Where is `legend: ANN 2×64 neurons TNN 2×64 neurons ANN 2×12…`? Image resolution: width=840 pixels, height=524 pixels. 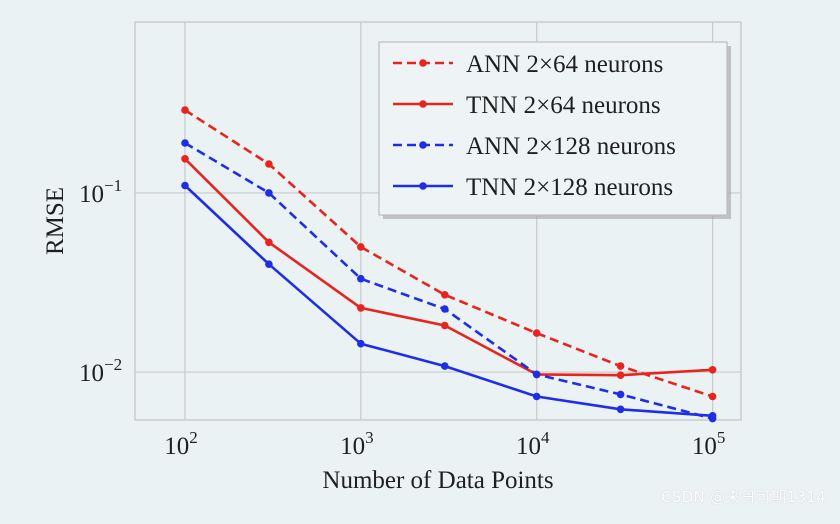 legend: ANN 2×64 neurons TNN 2×64 neurons ANN 2×12… is located at coordinates (554, 130).